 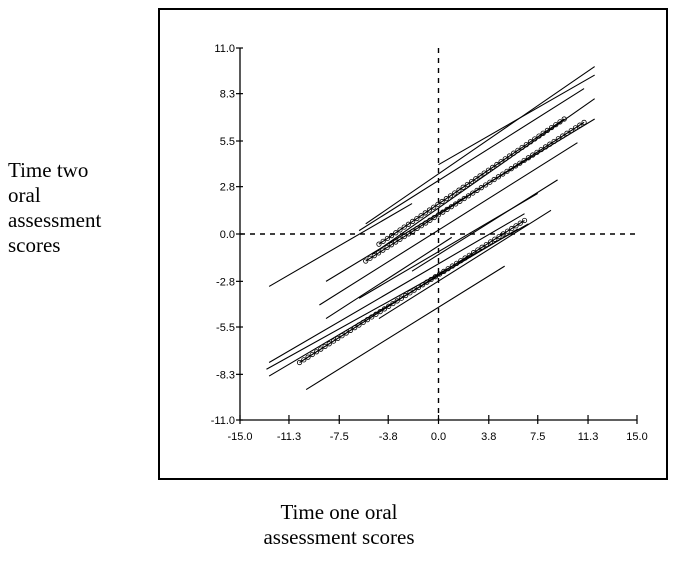 I want to click on x-axis-title-line-2: assessment scores, so click(x=339, y=537).